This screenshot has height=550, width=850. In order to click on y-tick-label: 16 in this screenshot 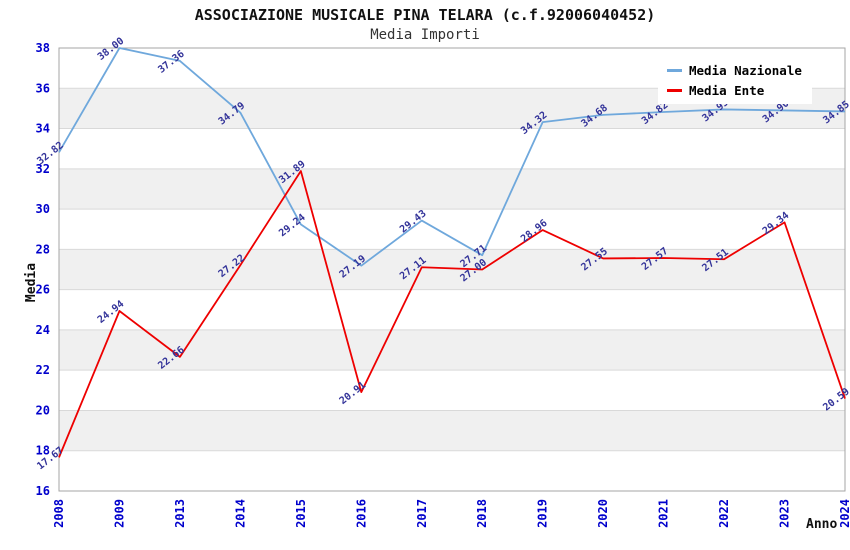, I will do `click(43, 491)`.